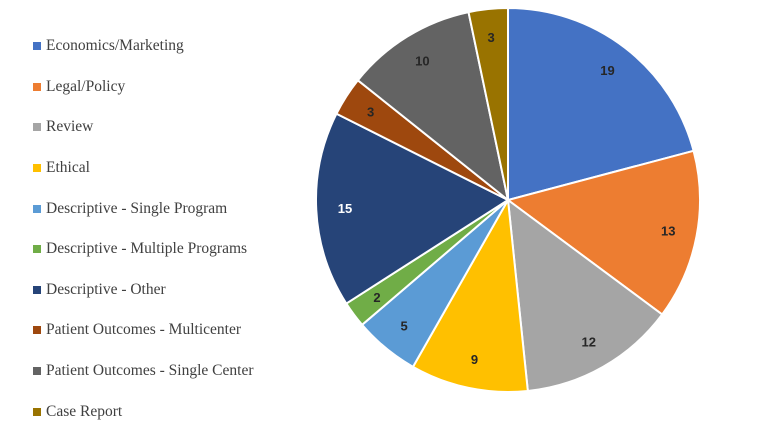 Image resolution: width=768 pixels, height=440 pixels. I want to click on legend-item: Economics/Marketing, so click(173, 46).